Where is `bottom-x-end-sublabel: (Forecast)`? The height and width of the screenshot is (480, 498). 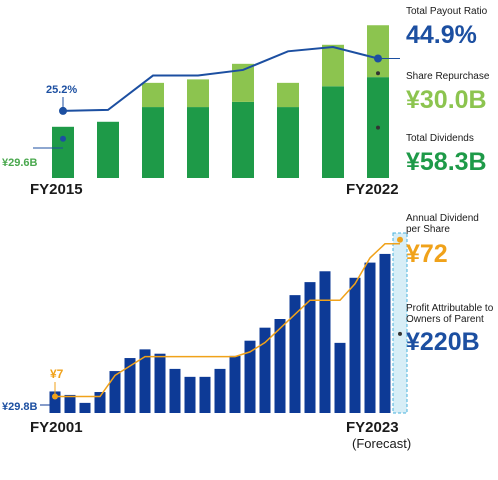
bottom-x-end-sublabel: (Forecast) is located at coordinates (381, 443).